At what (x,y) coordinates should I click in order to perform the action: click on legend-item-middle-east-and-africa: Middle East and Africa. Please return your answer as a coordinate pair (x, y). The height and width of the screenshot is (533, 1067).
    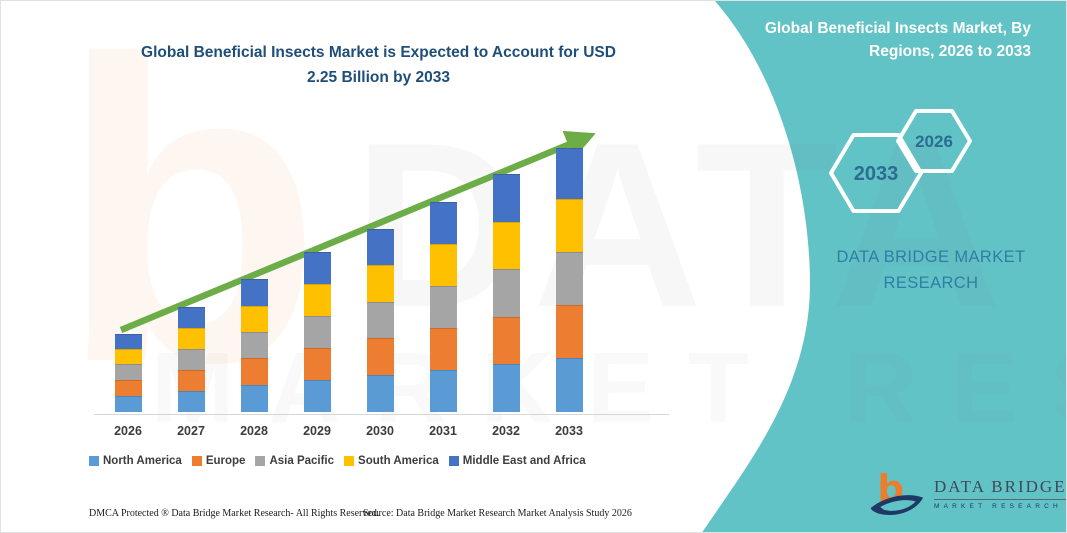
    Looking at the image, I should click on (517, 461).